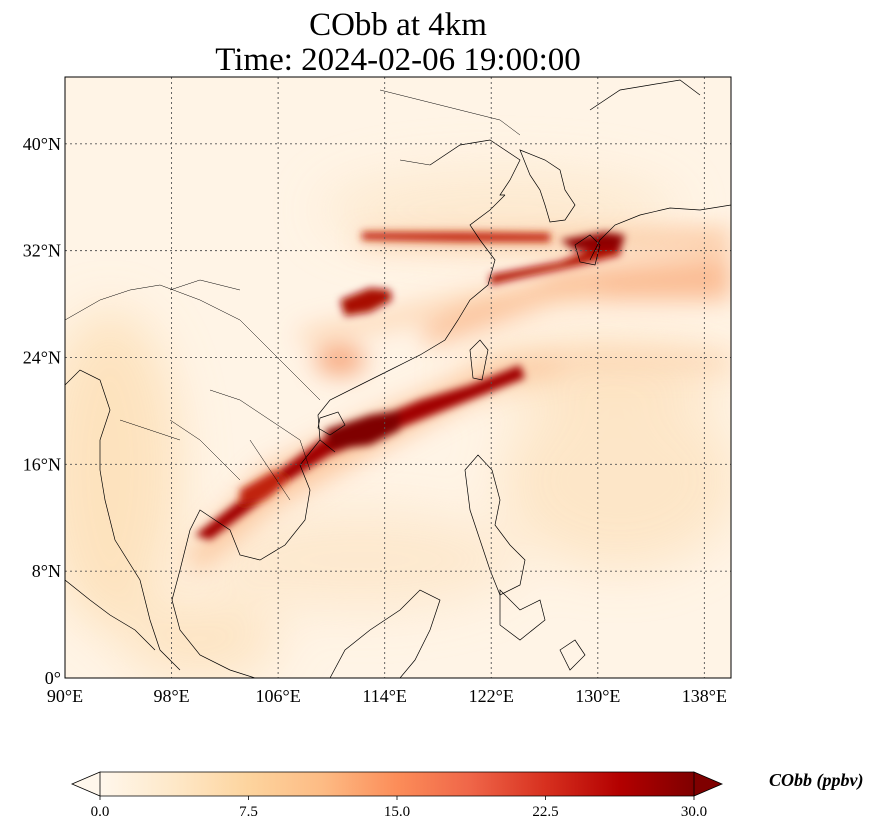  What do you see at coordinates (694, 812) in the screenshot?
I see `colorbar-tick-label: 30.0` at bounding box center [694, 812].